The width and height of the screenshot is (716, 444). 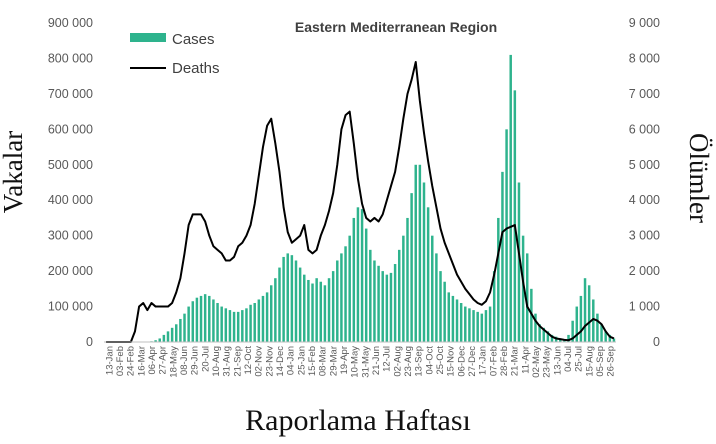 What do you see at coordinates (70, 165) in the screenshot?
I see `left-tick-label: 500 000` at bounding box center [70, 165].